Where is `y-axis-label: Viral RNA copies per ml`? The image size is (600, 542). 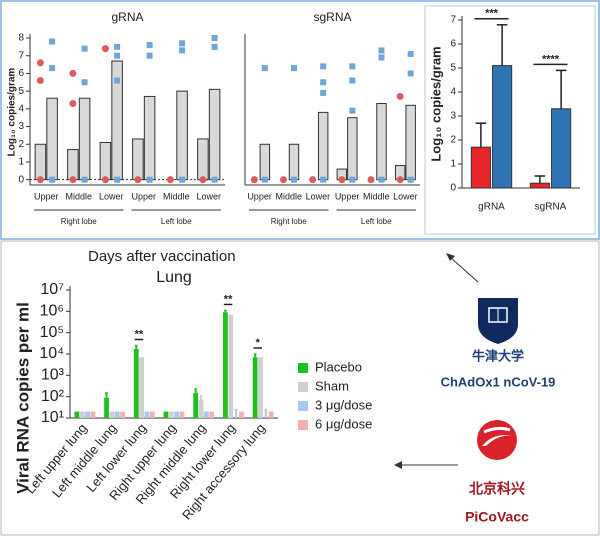
y-axis-label: Viral RNA copies per ml is located at coordinates (22, 398).